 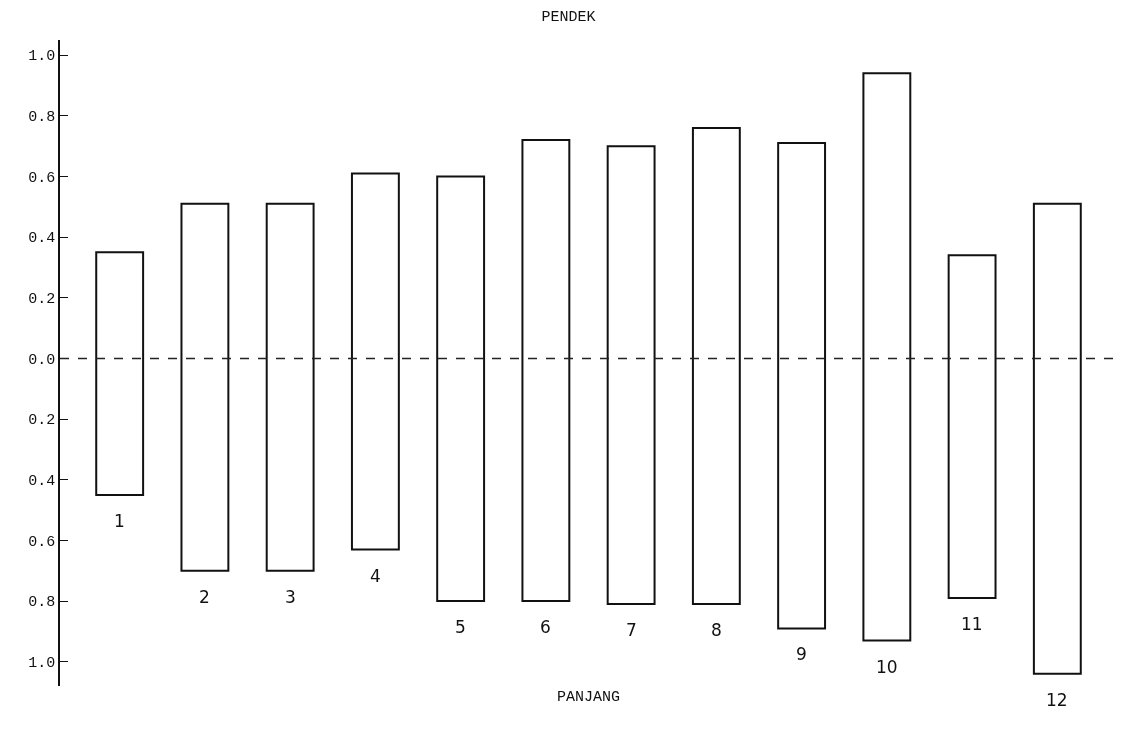 I want to click on x-tick-label: 4, so click(x=375, y=576).